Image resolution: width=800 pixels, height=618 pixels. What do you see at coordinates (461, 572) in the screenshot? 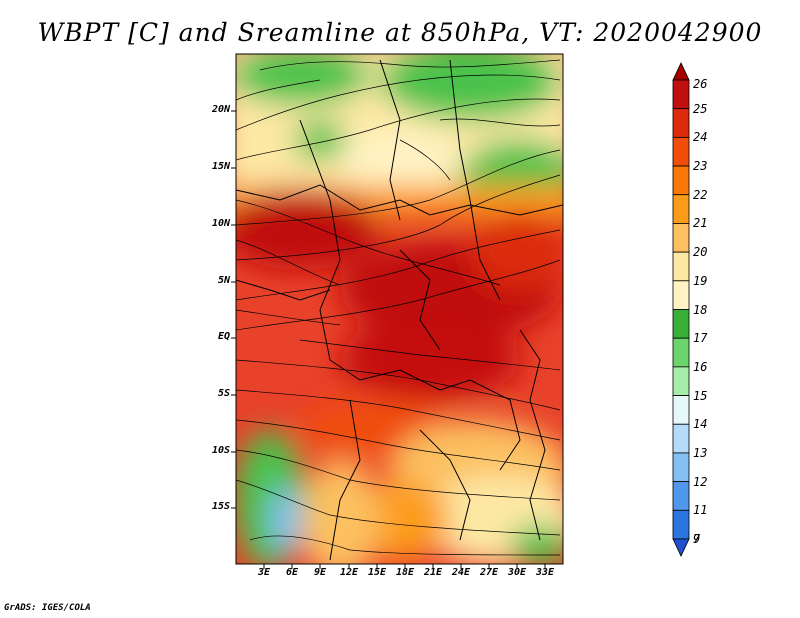
I see `lon-label: 24E` at bounding box center [461, 572].